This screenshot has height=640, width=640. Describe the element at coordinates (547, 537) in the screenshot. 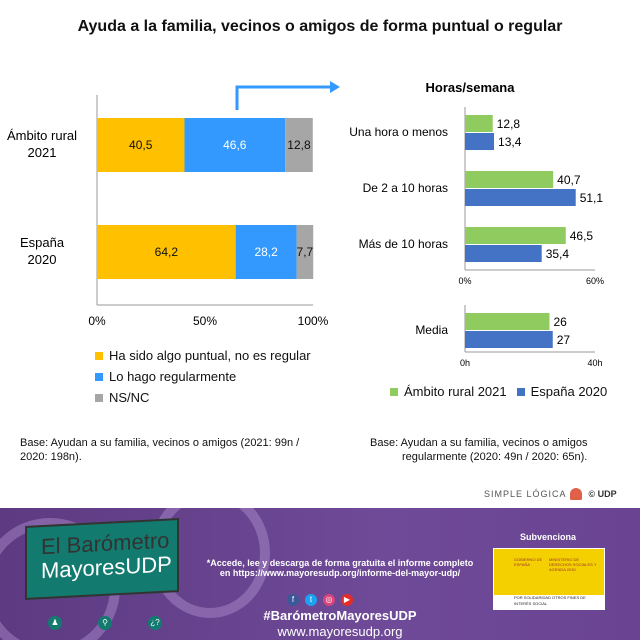

I see `subvenciona-label: Subvenciona` at that location.